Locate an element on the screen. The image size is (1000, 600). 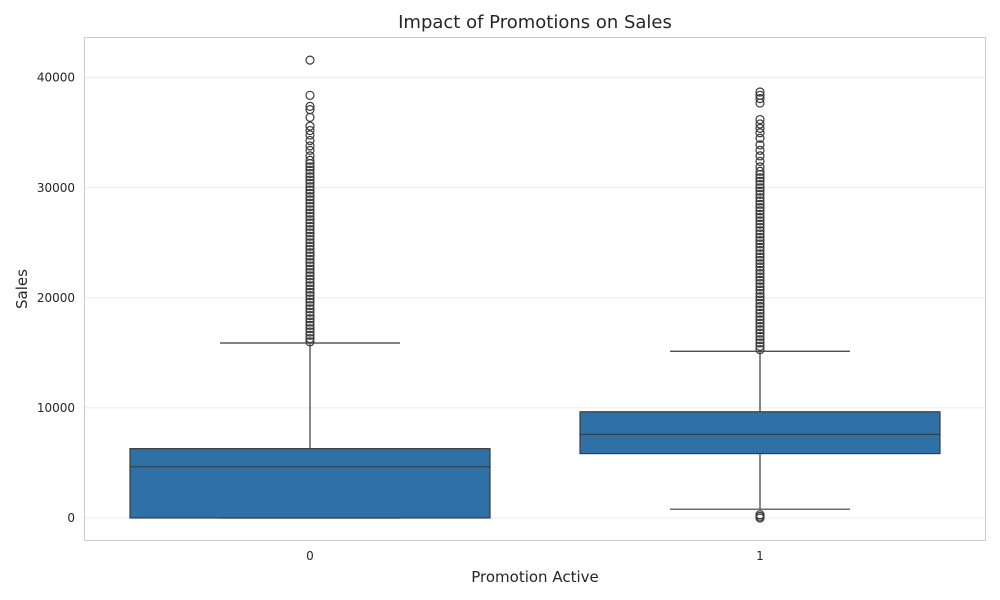
chart-title: Impact of Promotions on Sales is located at coordinates (535, 22).